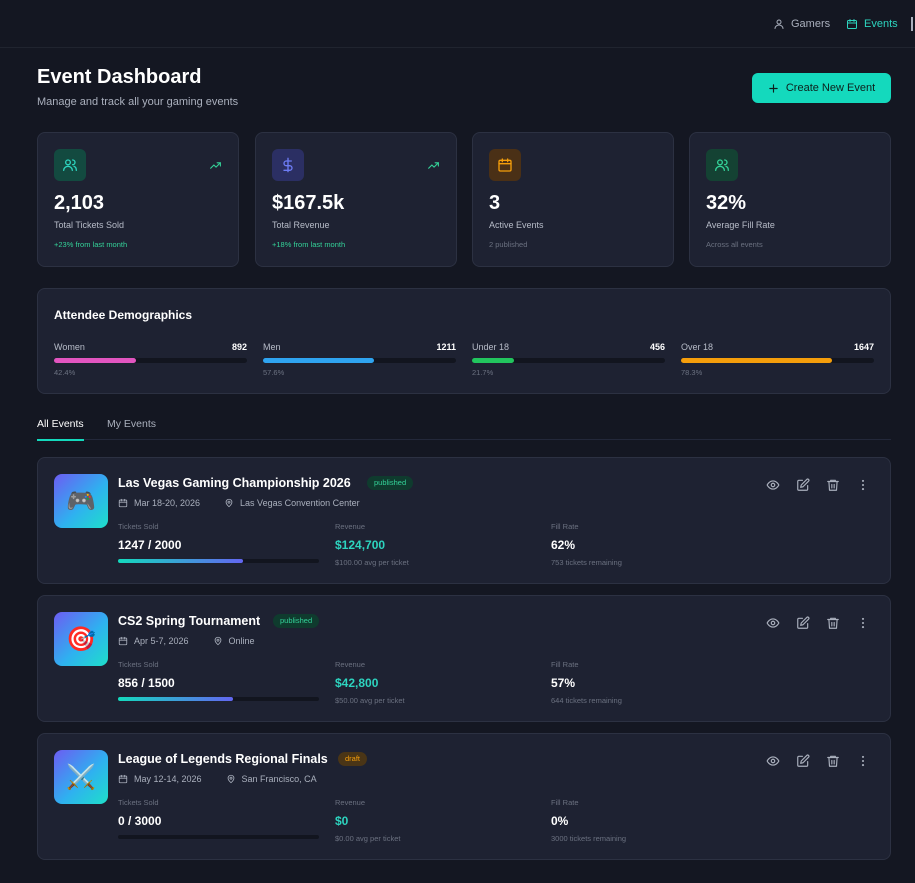 The width and height of the screenshot is (915, 883). Describe the element at coordinates (740, 225) in the screenshot. I see `stat-label: Average Fill Rate` at that location.